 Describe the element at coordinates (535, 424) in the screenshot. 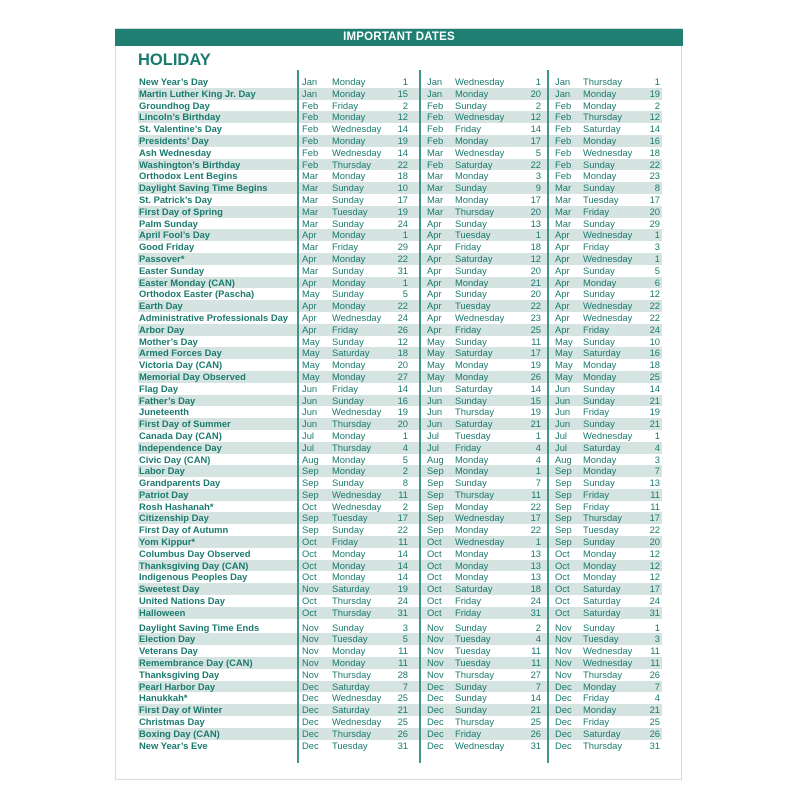

I see `day-number: 21` at that location.